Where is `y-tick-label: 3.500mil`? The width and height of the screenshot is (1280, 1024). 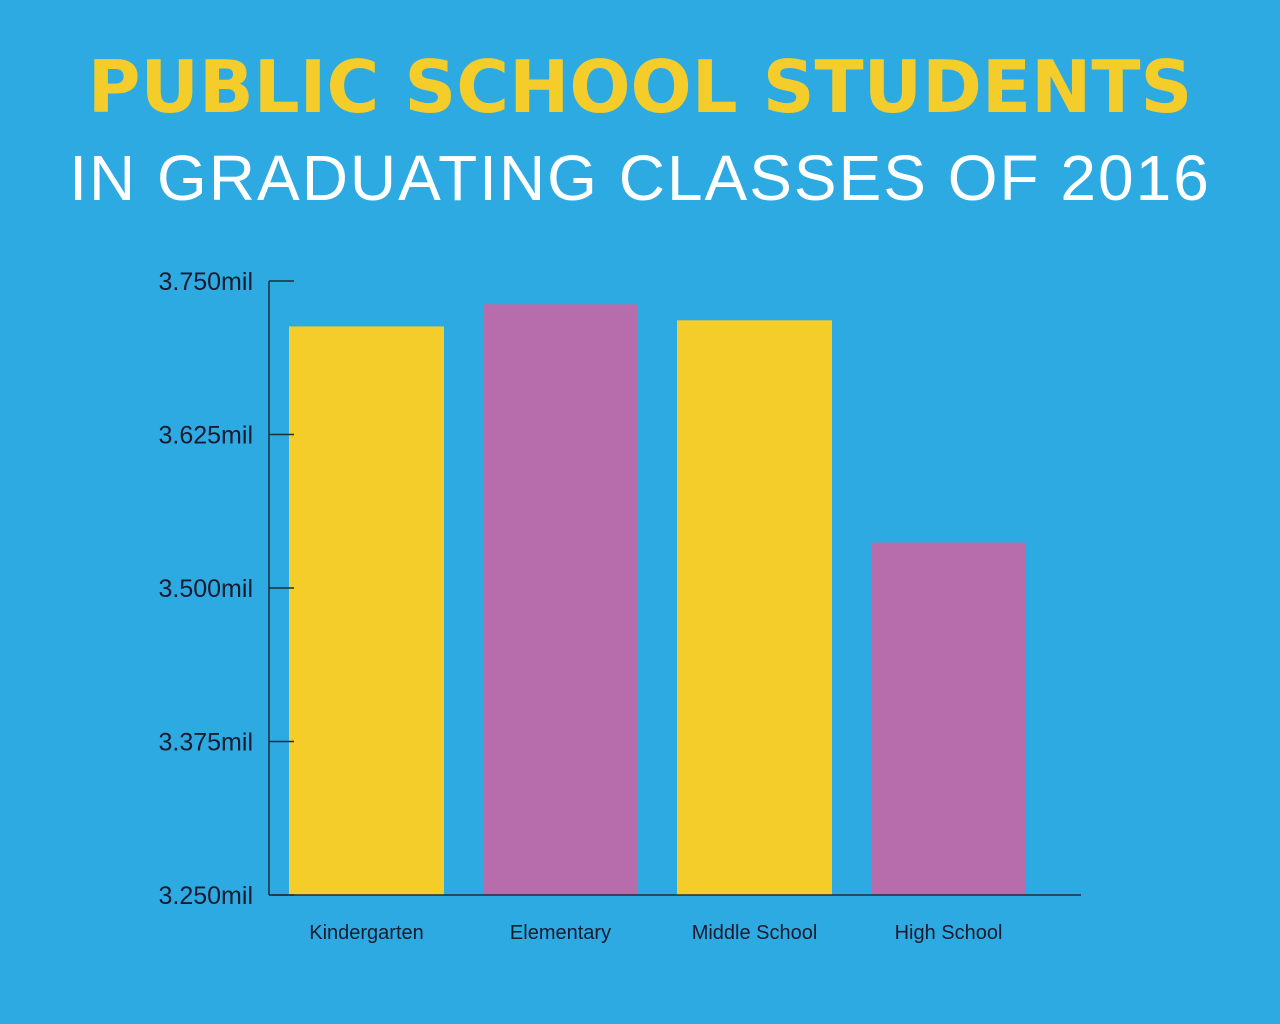
y-tick-label: 3.500mil is located at coordinates (206, 589).